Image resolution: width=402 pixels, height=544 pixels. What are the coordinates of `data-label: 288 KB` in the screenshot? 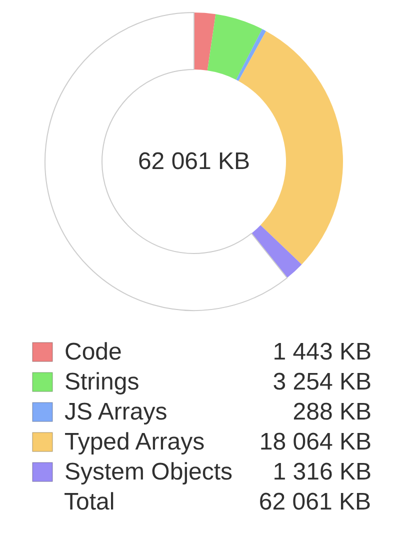 It's located at (332, 412).